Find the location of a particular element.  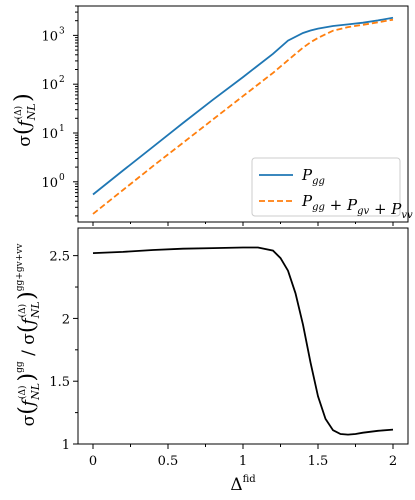

bottom-y-label: σ(fNL(Δ))gg / σ(fNL(Δ))gg+gv+vv is located at coordinates (28, 335).